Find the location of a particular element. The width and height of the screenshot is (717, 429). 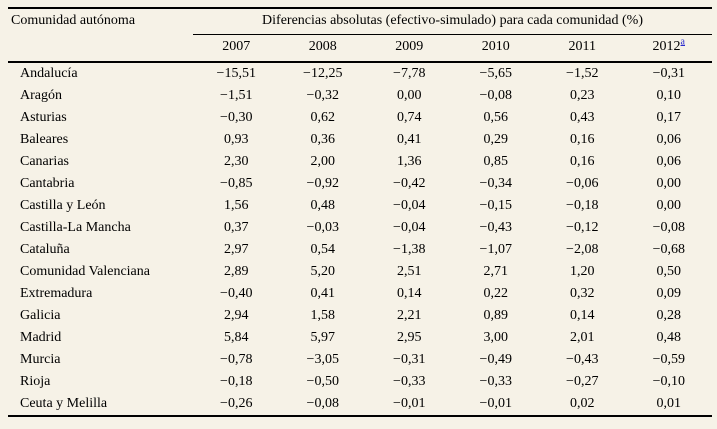

value-cell: 0,54 is located at coordinates (323, 249).